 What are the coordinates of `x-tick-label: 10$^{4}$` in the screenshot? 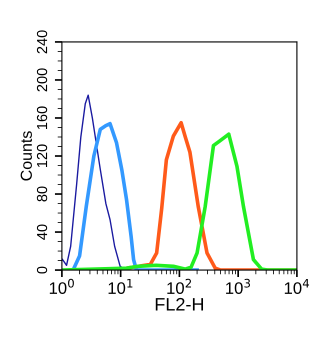 It's located at (297, 286).